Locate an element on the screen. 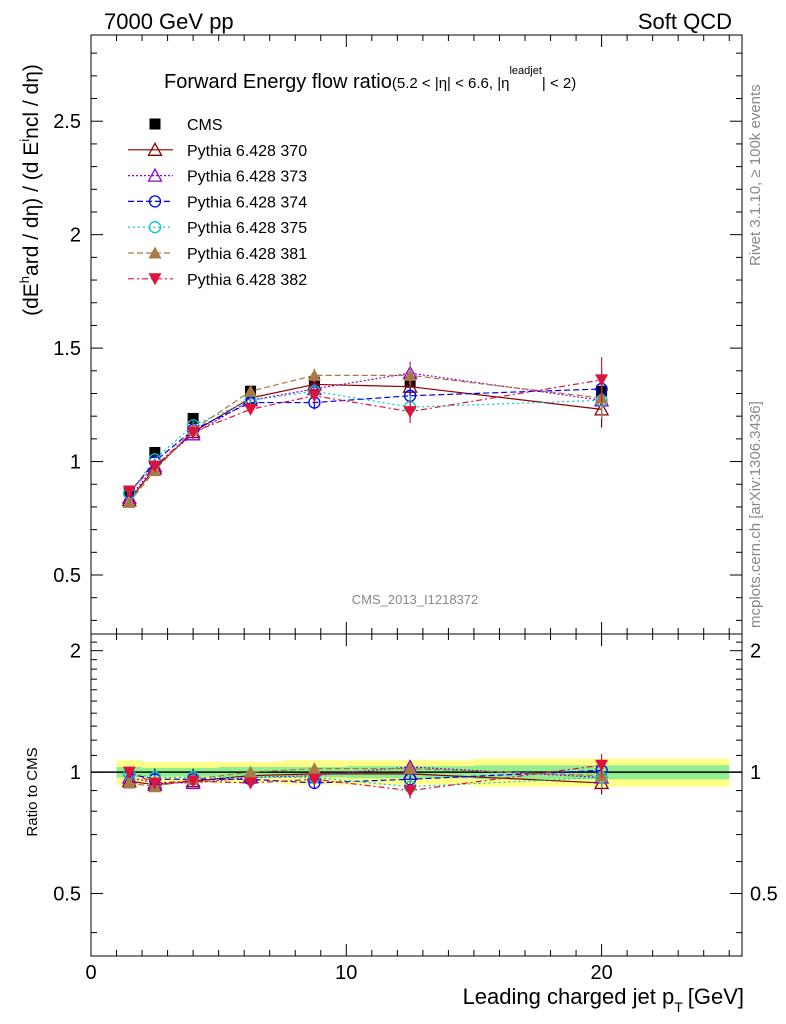 The width and height of the screenshot is (786, 1024). ratio-series is located at coordinates (365, 776).